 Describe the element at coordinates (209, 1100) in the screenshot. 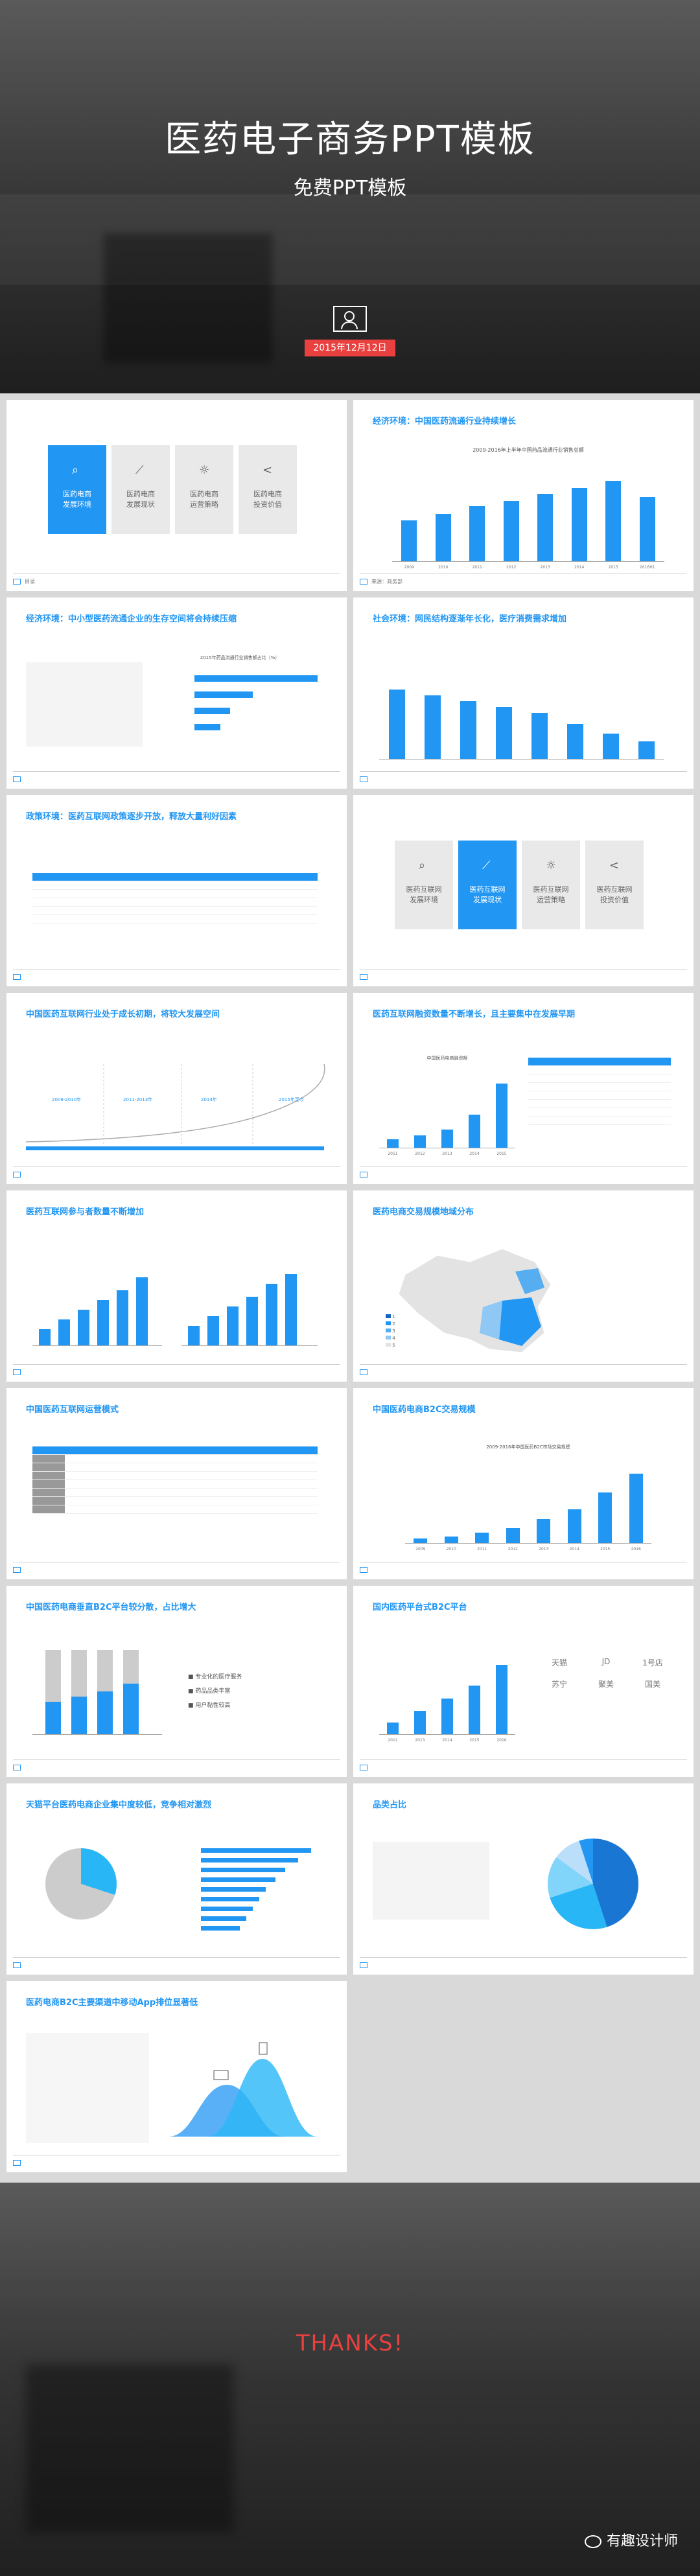

I see `stage-label: 2014年` at that location.